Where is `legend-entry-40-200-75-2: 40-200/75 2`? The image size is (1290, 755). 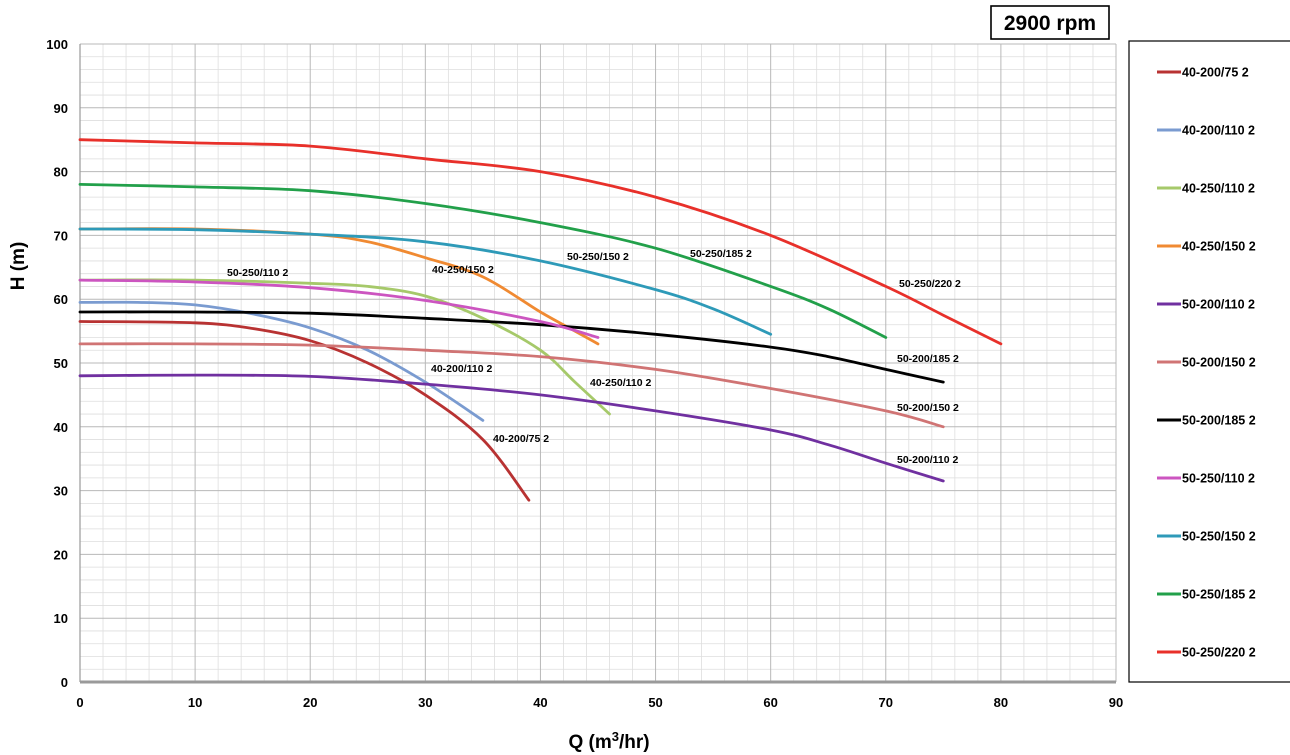
legend-entry-40-200-75-2: 40-200/75 2 is located at coordinates (1215, 73).